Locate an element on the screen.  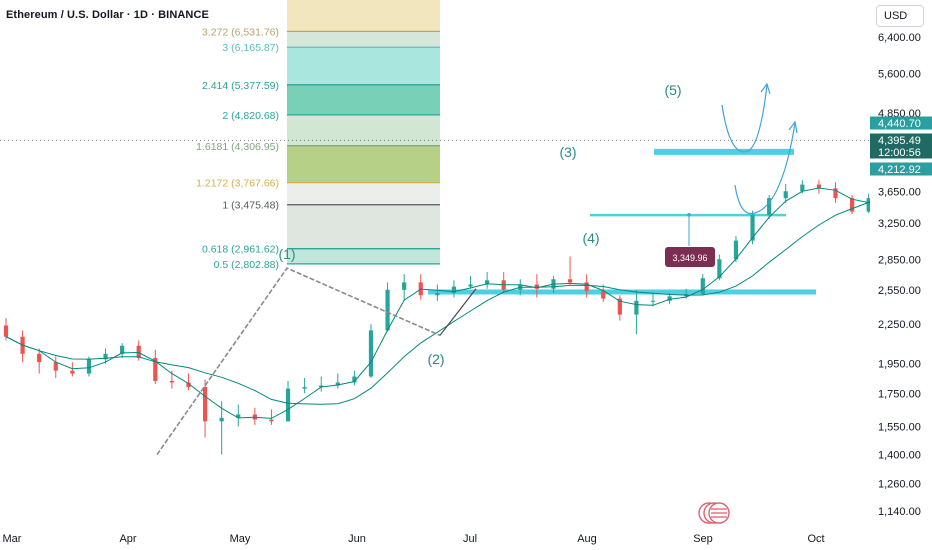
price-tick-label: 2,850.00 is located at coordinates (899, 260).